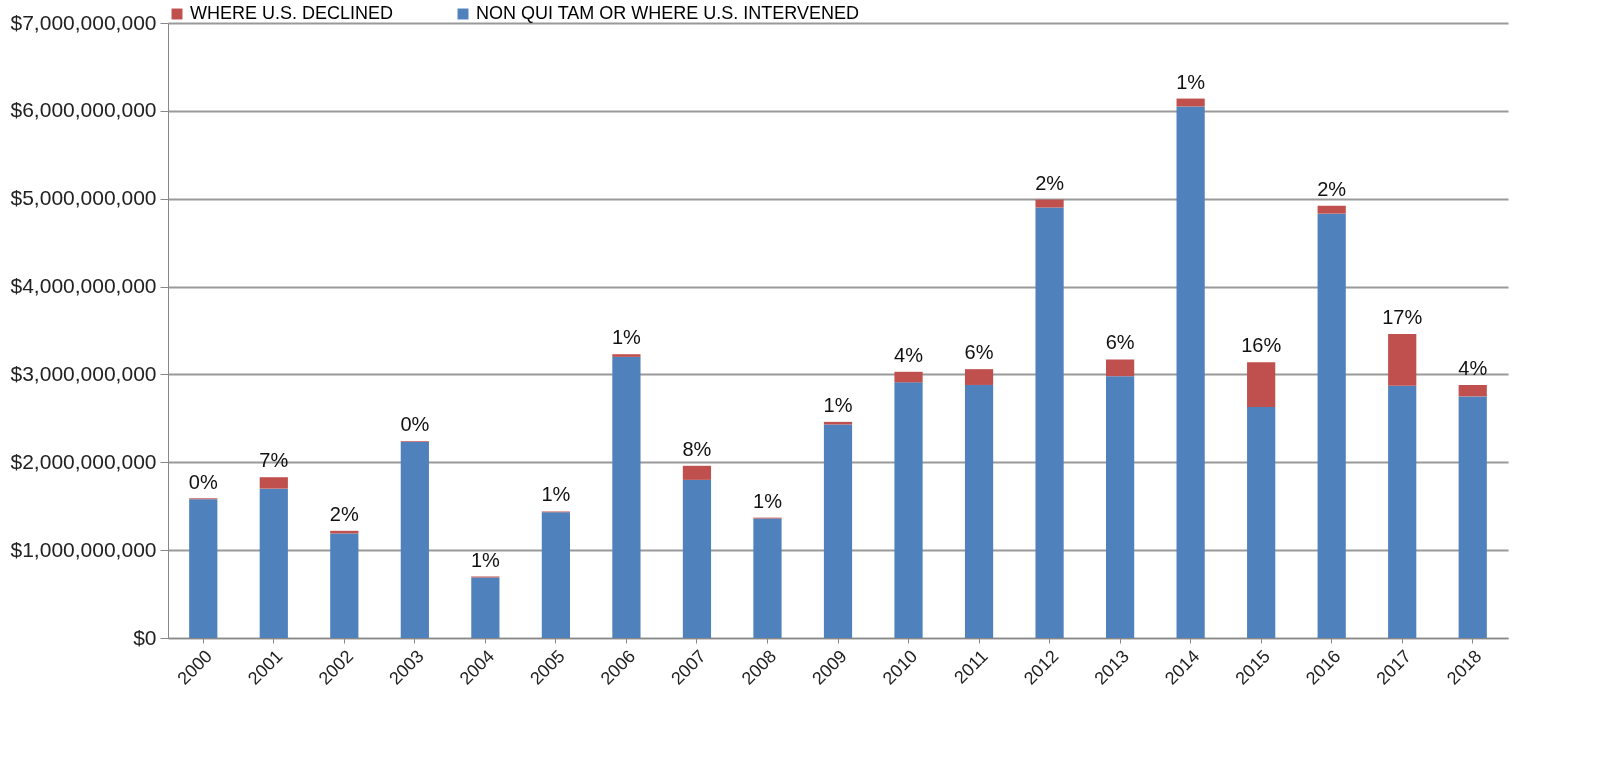  Describe the element at coordinates (83, 461) in the screenshot. I see `y-tick-label: $2,000,000,000` at that location.